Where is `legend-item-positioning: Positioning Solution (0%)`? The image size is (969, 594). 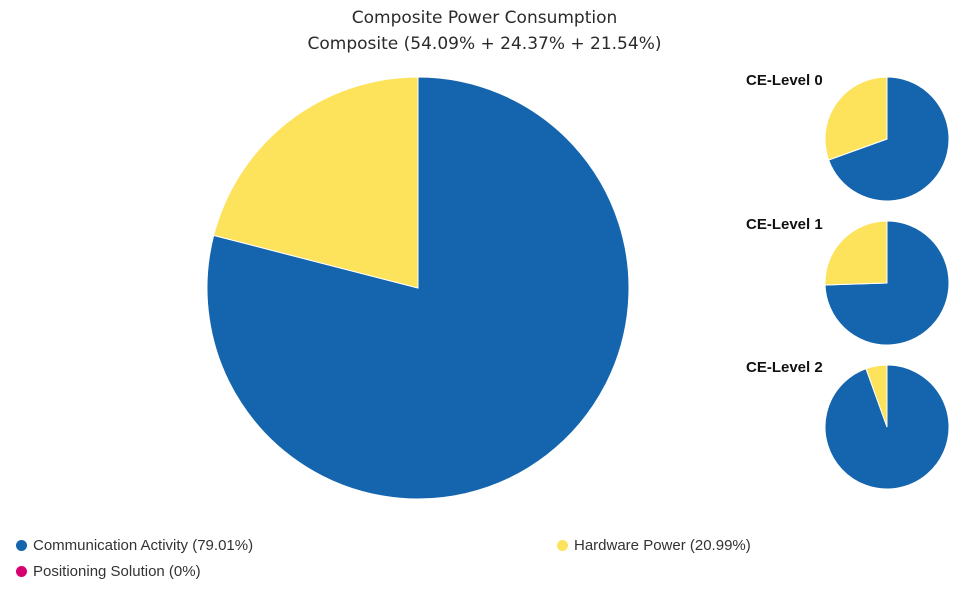
legend-item-positioning: Positioning Solution (0%) is located at coordinates (108, 571).